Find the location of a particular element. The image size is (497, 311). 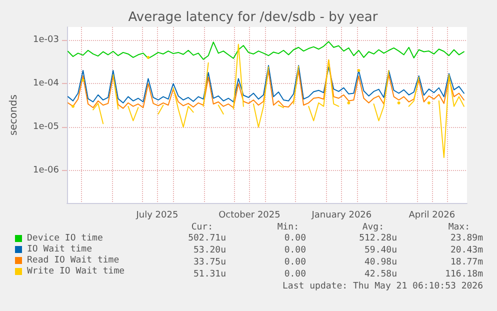

text: 59.40u is located at coordinates (380, 251).